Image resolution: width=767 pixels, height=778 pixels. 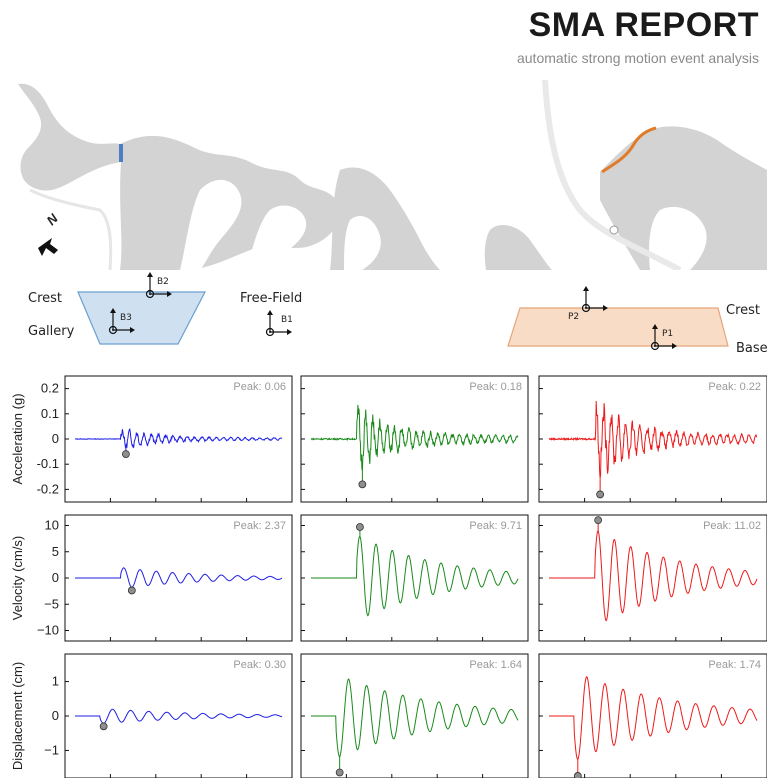 I want to click on sensor-b3-icon: B3, so click(x=121, y=321).